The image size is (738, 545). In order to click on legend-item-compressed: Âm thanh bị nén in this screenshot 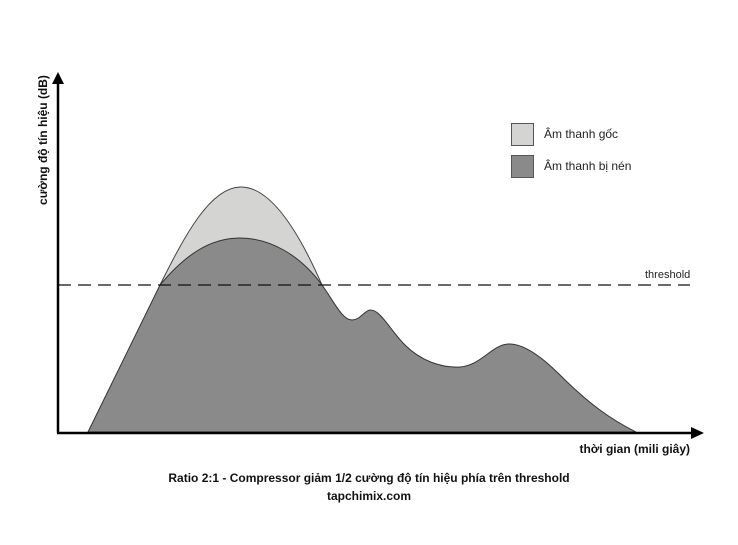, I will do `click(571, 166)`.